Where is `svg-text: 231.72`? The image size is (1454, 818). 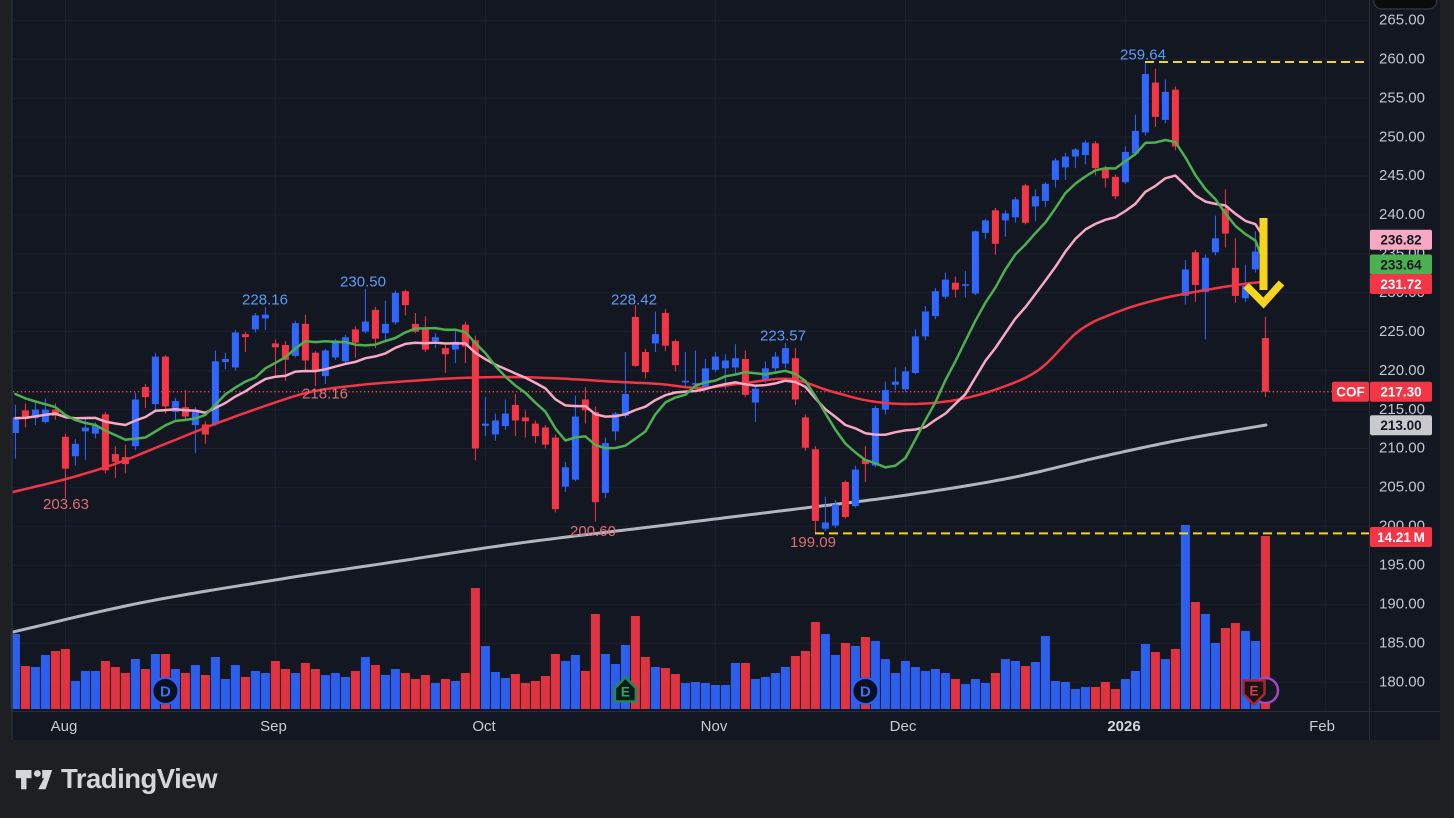 svg-text: 231.72 is located at coordinates (1400, 284).